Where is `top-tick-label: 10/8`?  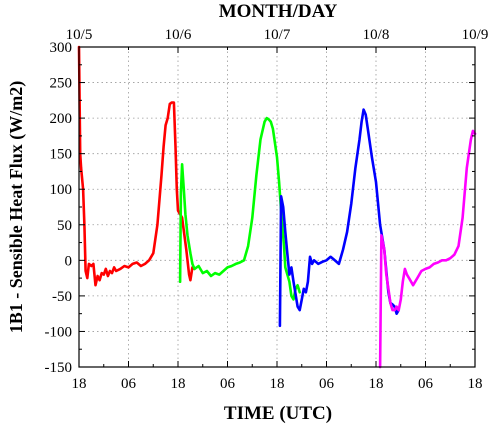 top-tick-label: 10/8 is located at coordinates (376, 35).